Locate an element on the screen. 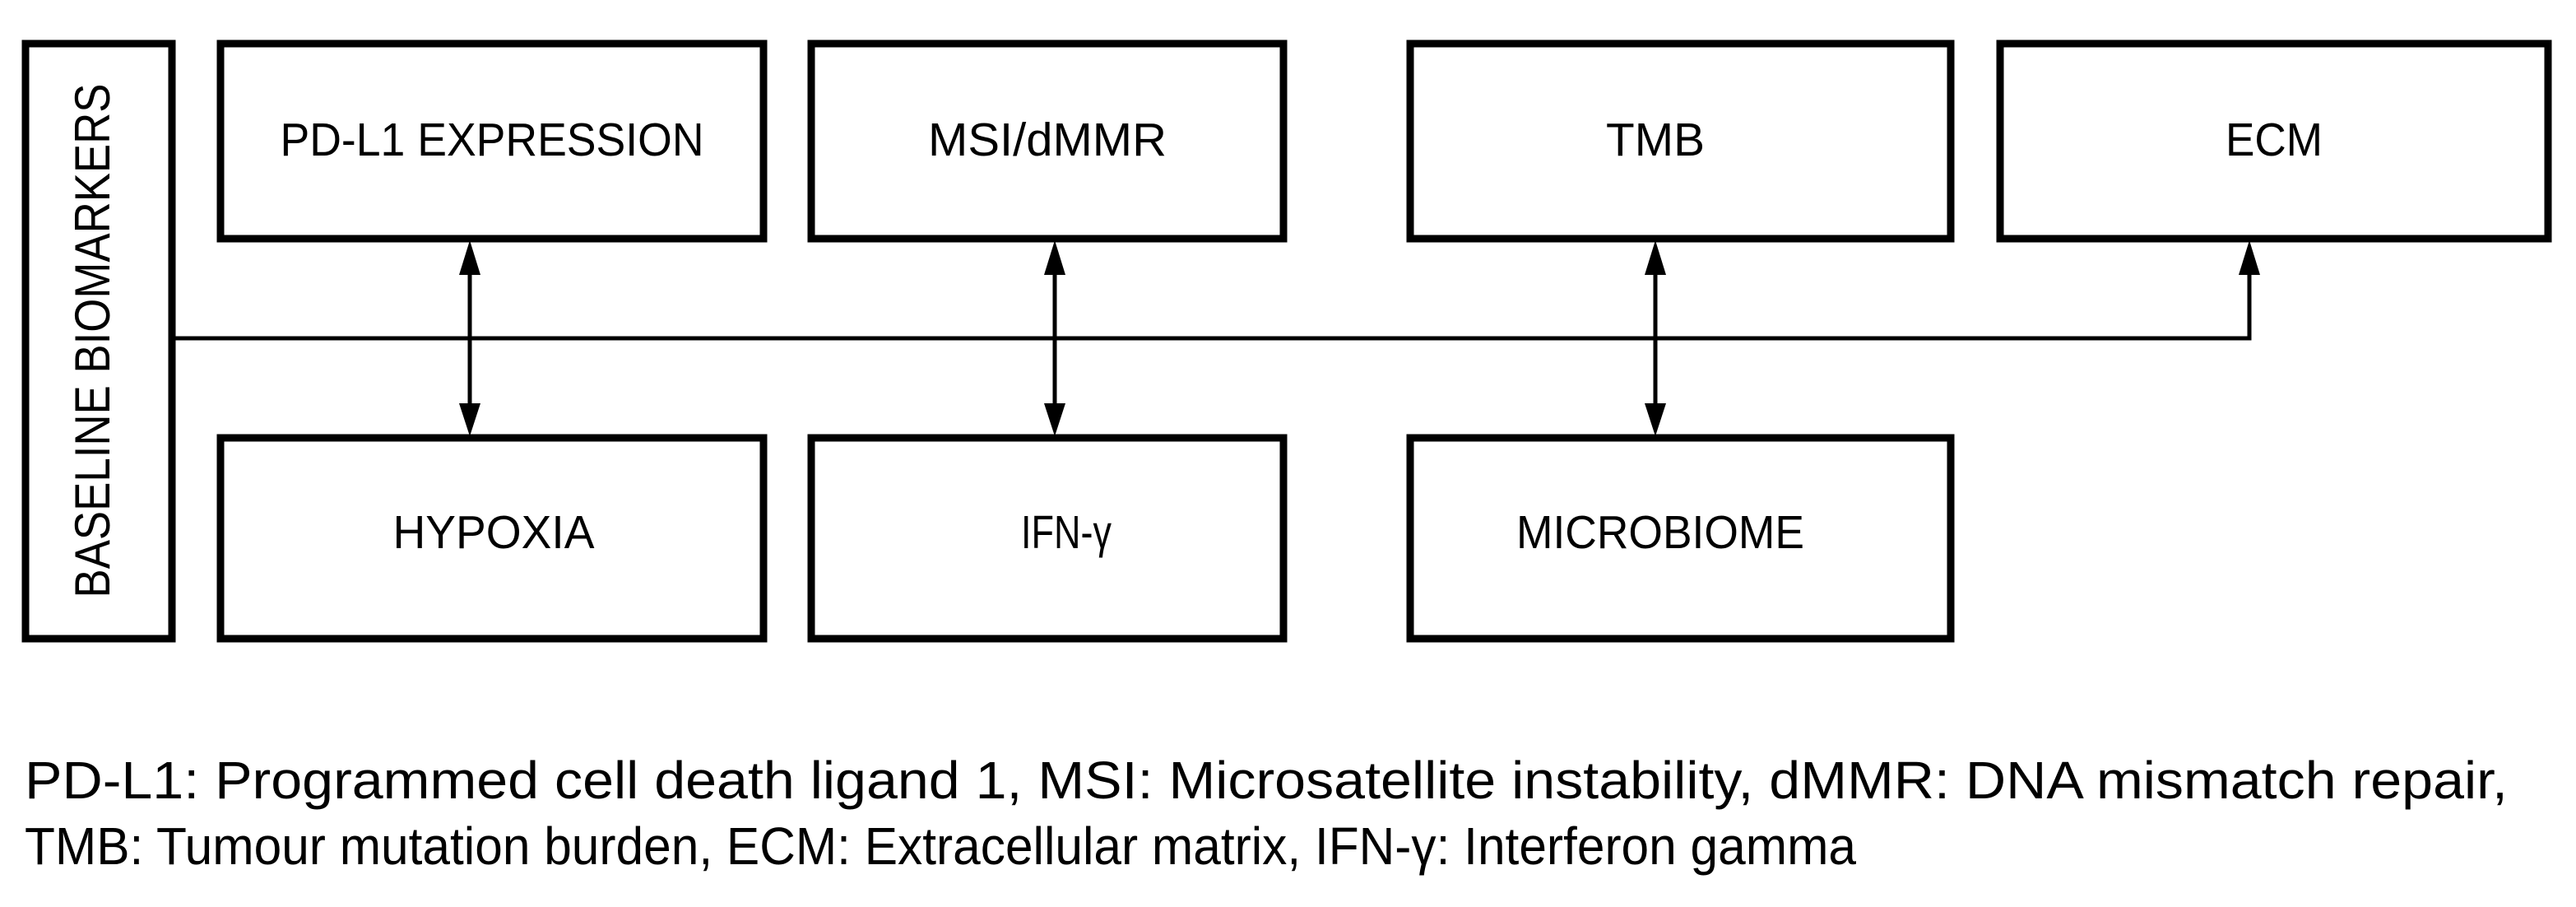 The height and width of the screenshot is (907, 2576). root-connector-line is located at coordinates (1212, 308).